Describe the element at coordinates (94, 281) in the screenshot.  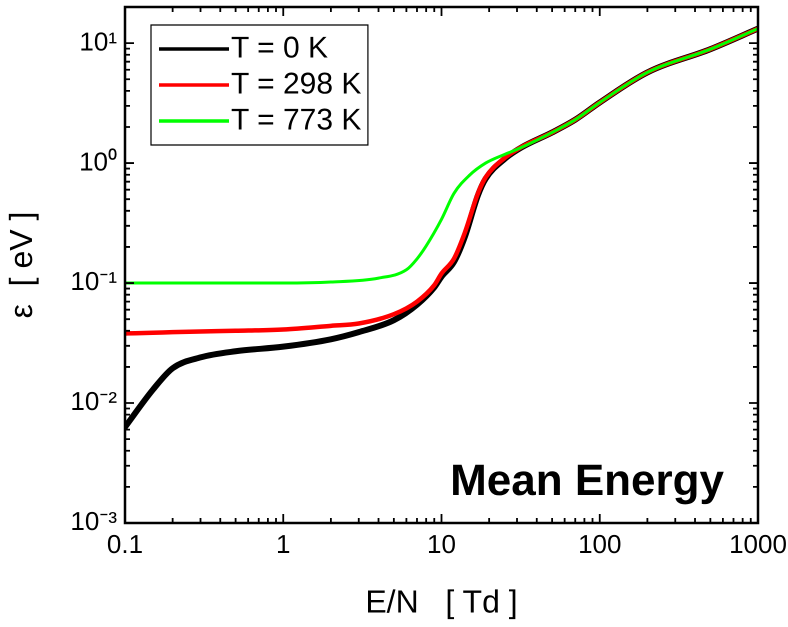
I see `y-tick-label: 10⁻¹` at that location.